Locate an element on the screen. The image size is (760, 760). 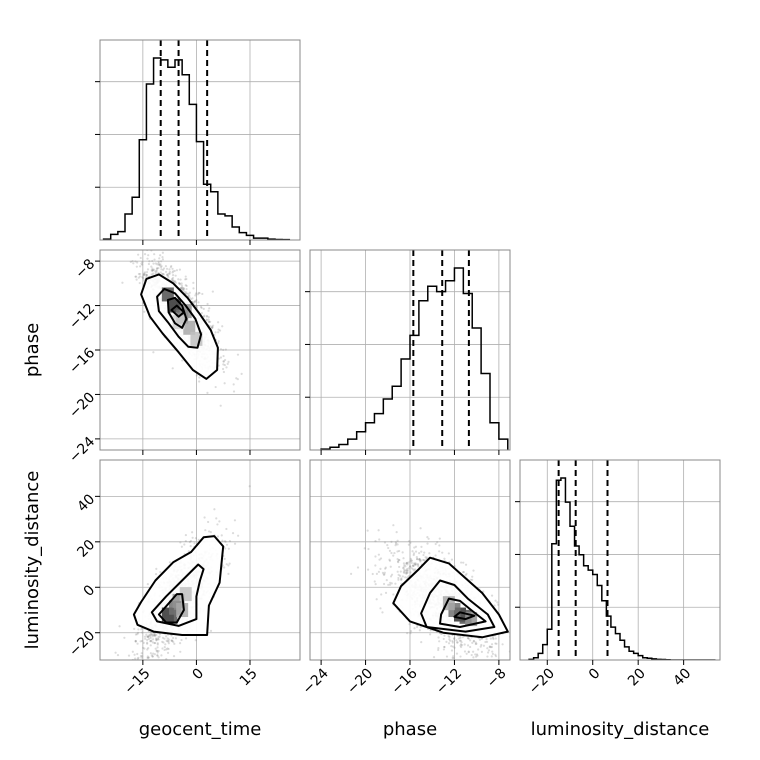
axis-title-x-phase: phase is located at coordinates (410, 729).